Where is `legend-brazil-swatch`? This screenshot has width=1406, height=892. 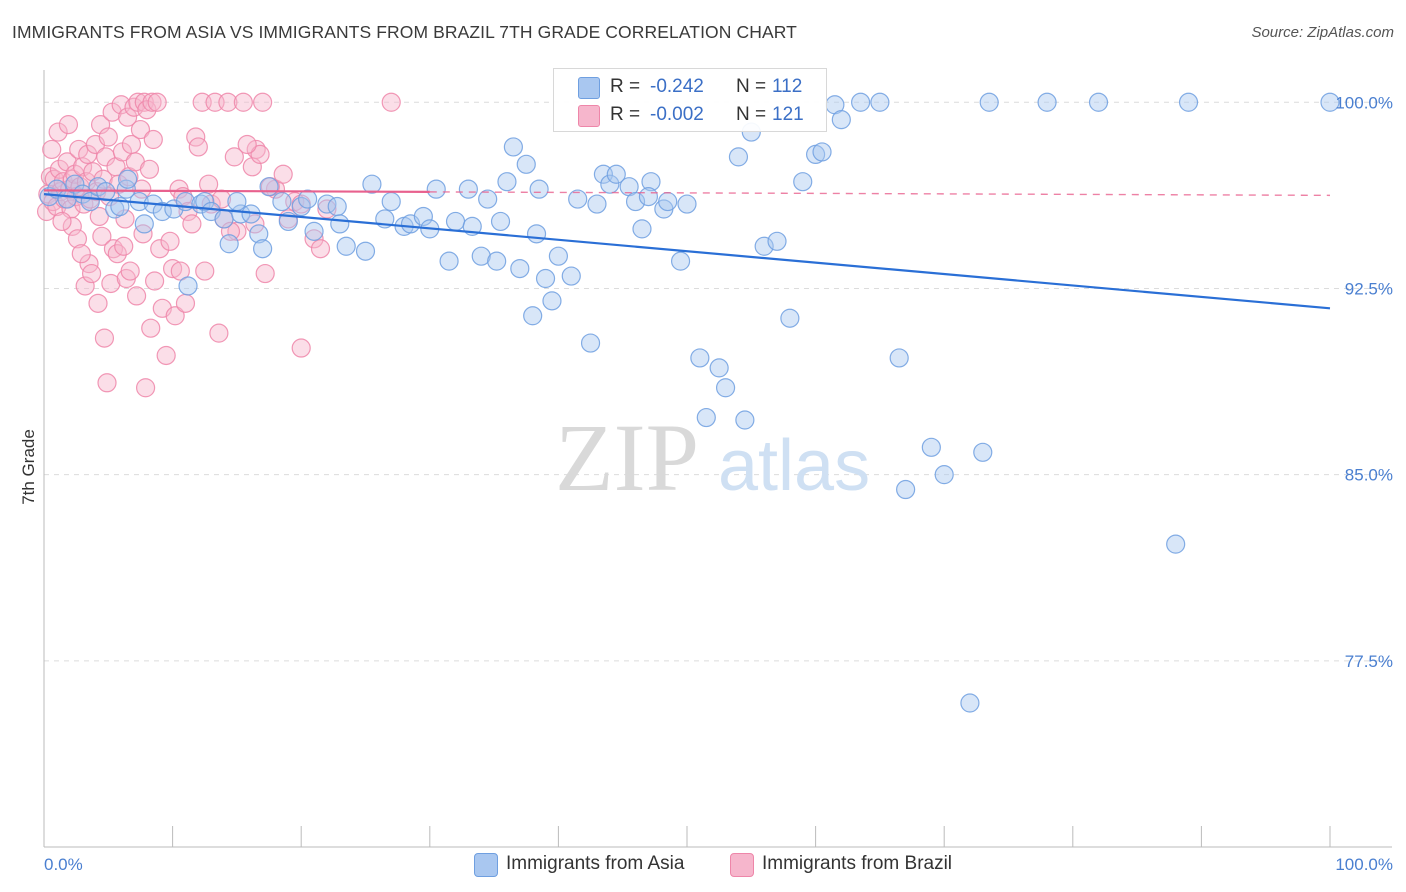
legend-brazil-swatch is located at coordinates (742, 865).